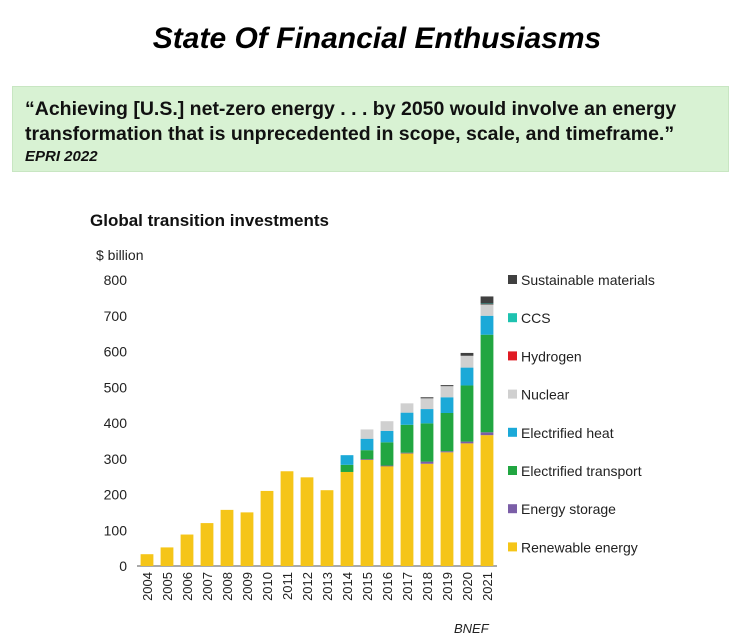  What do you see at coordinates (551, 356) in the screenshot?
I see `legend-label: Hydrogen` at bounding box center [551, 356].